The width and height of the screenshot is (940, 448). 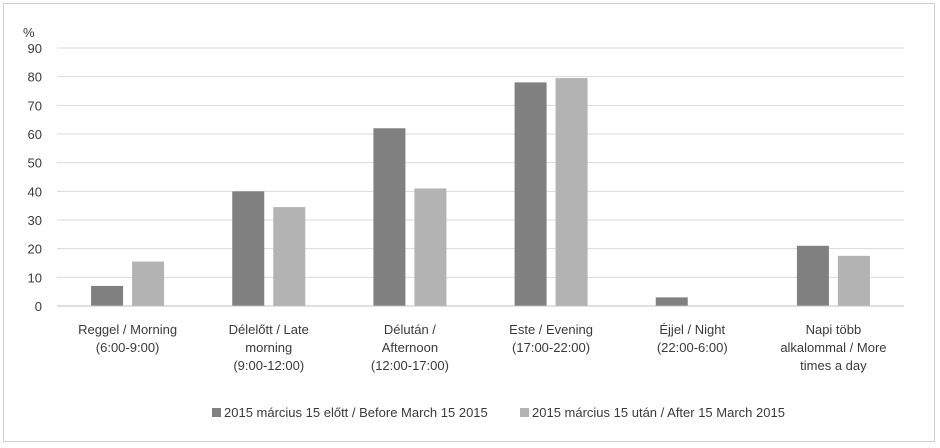 I want to click on y-axis-ticks: 0 10 20 30 40 50 60 70 80 90, so click(x=35, y=177).